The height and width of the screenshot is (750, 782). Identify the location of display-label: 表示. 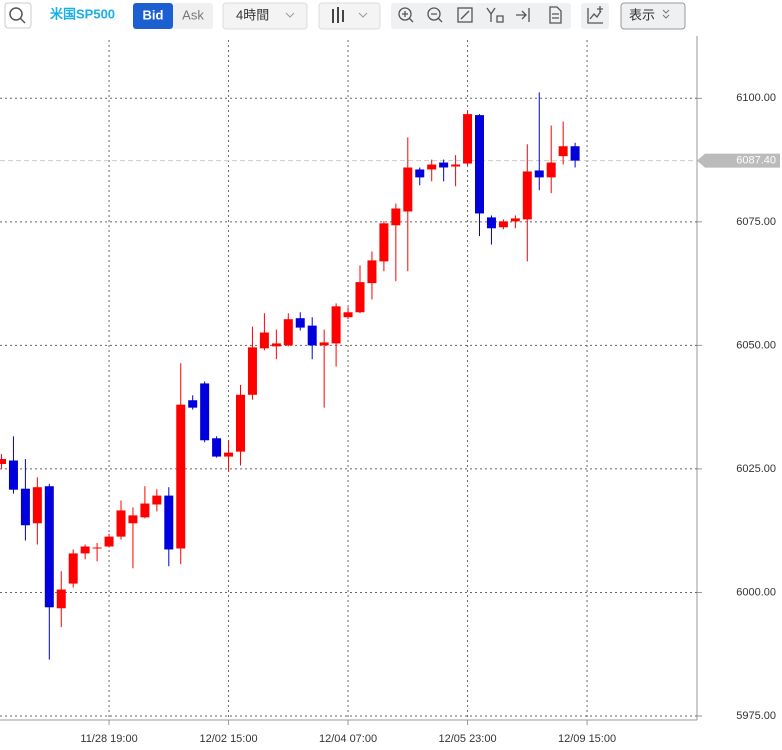
(642, 14).